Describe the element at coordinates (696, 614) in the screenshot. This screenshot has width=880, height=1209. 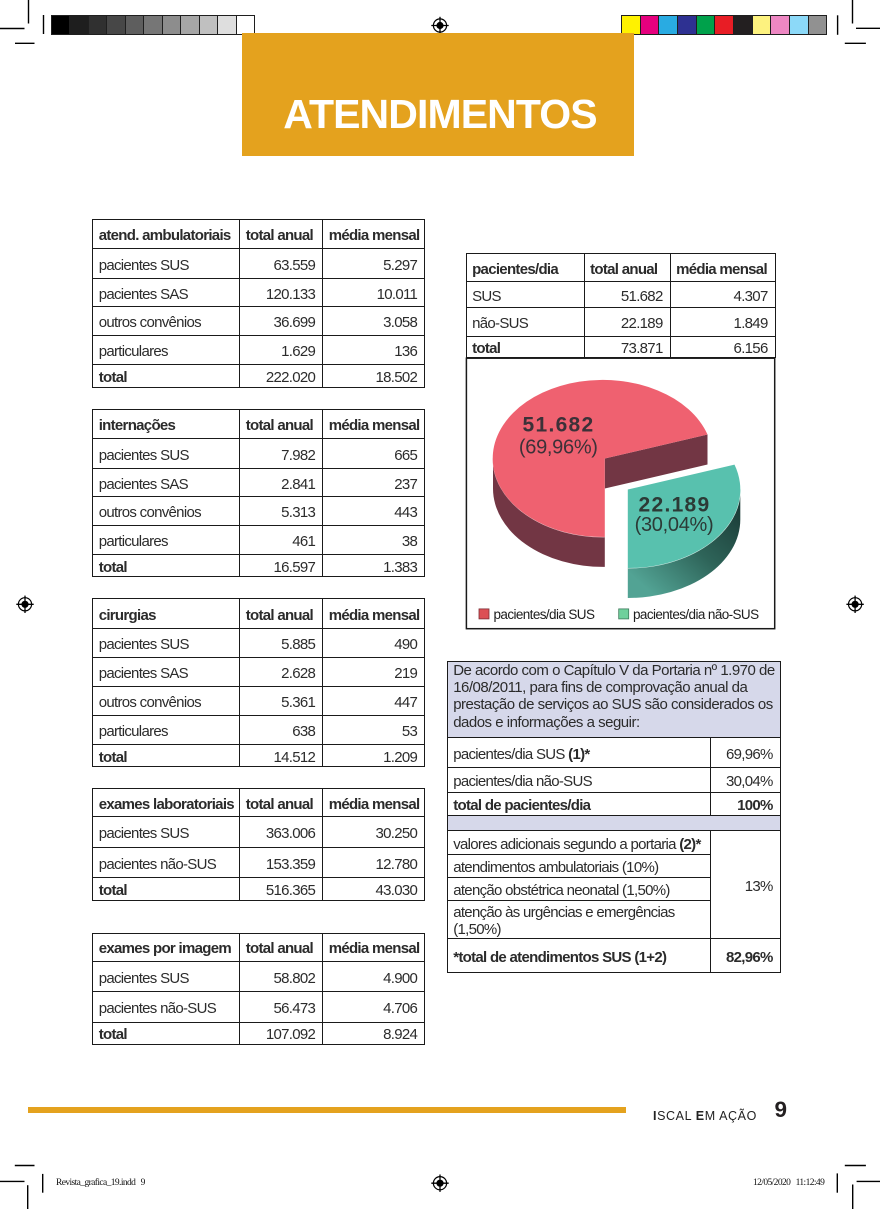
I see `svg-text: pacientes/dia não-SUS` at that location.